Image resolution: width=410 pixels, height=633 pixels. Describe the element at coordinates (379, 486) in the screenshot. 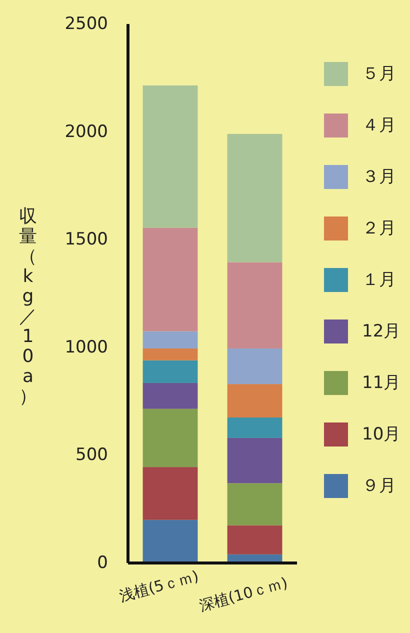

I see `legend-label: ９月` at that location.